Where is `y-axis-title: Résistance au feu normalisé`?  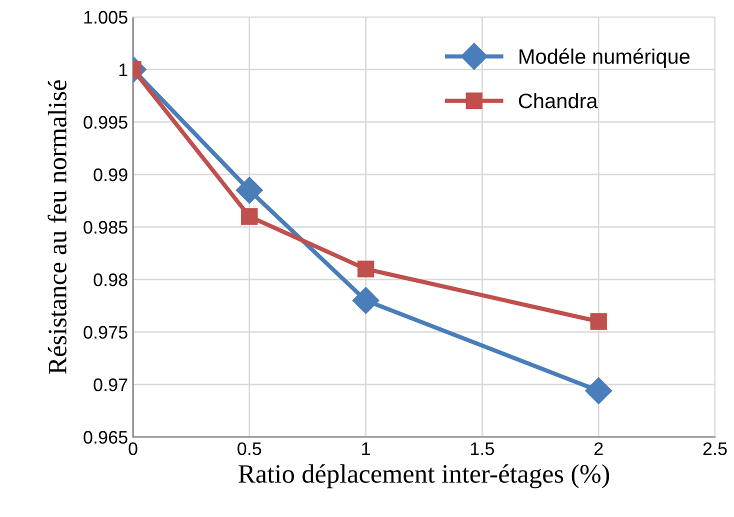 y-axis-title: Résistance au feu normalisé is located at coordinates (57, 227).